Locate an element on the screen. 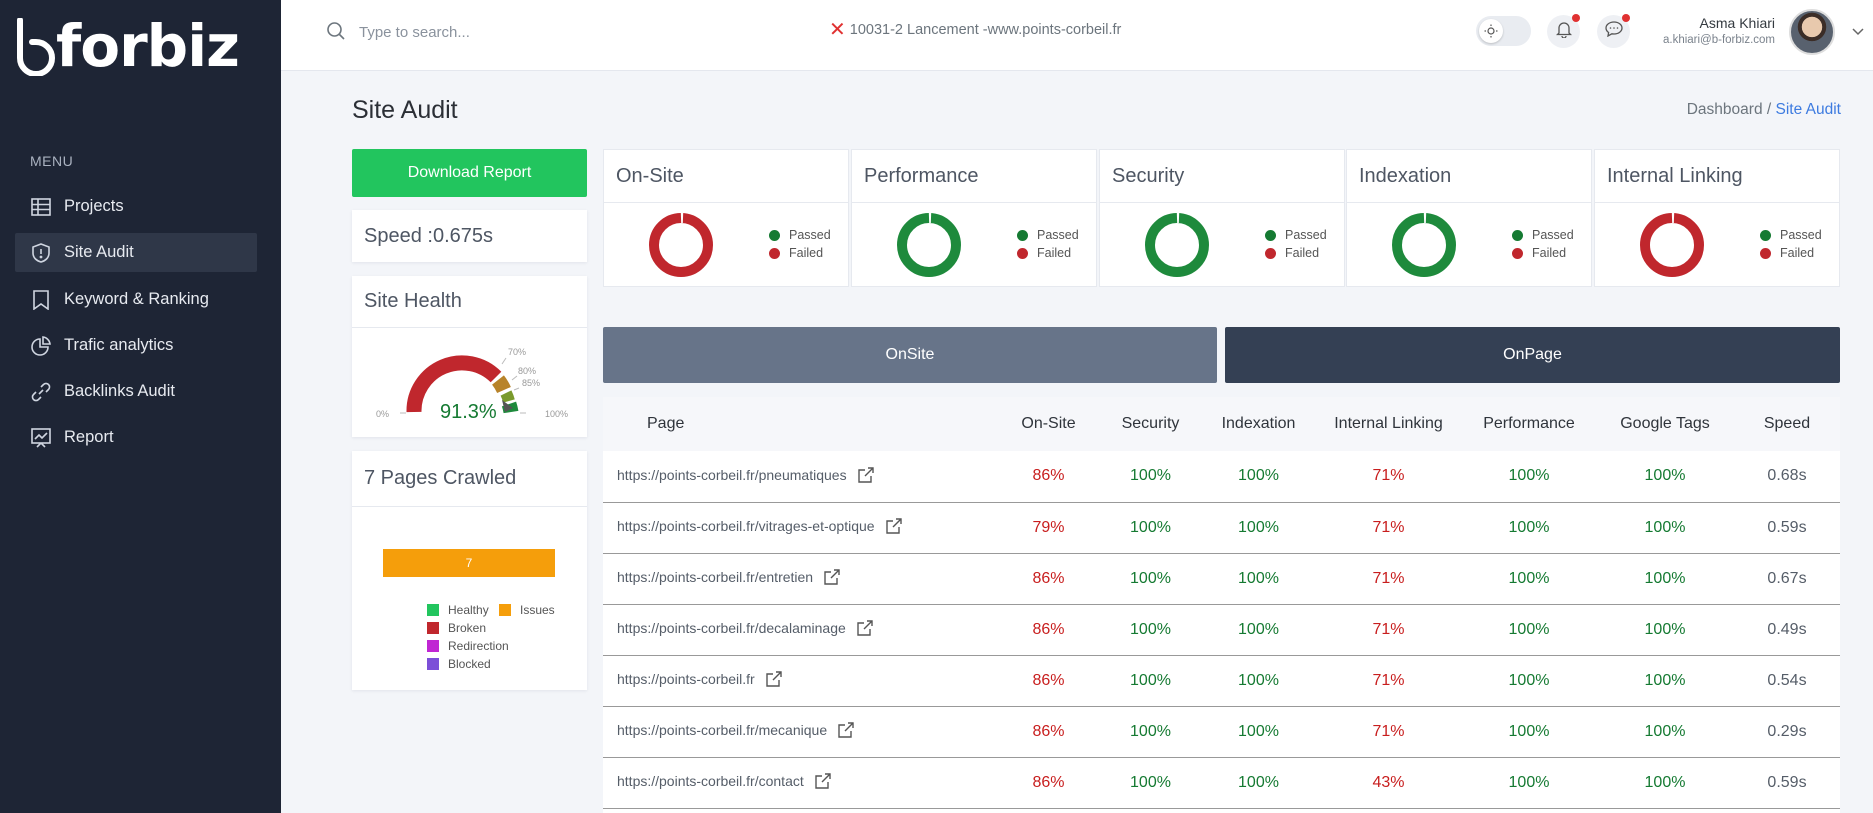 Image resolution: width=1873 pixels, height=813 pixels. gauge-label-70: 70% is located at coordinates (517, 352).